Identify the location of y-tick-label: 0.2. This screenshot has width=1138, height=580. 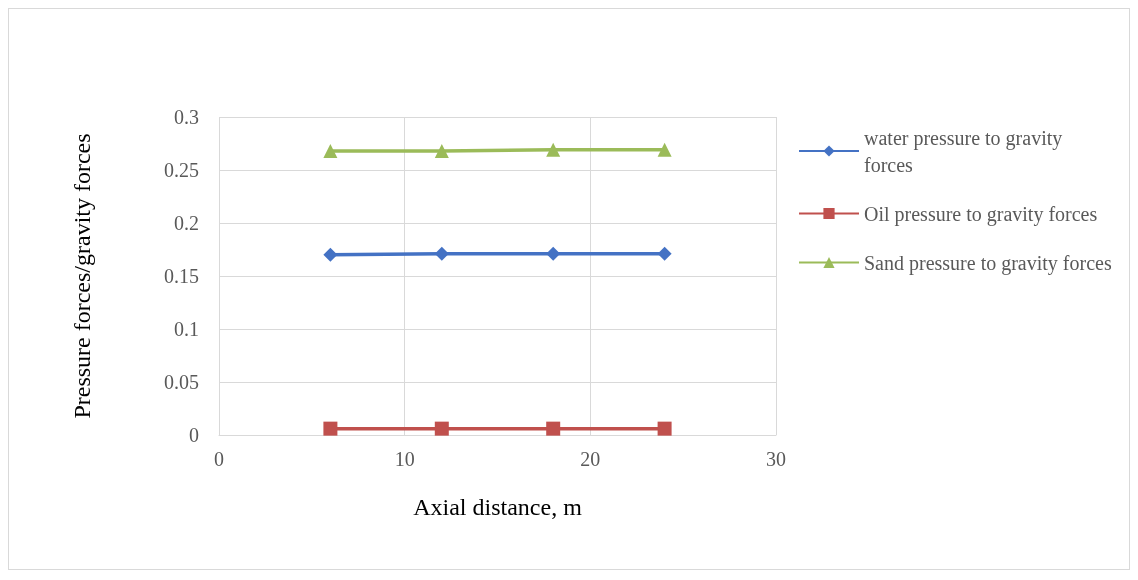
(186, 223).